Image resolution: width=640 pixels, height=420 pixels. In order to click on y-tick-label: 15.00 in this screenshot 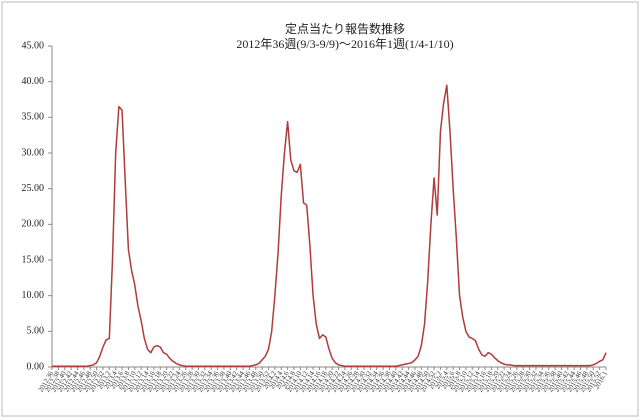, I will do `click(33, 259)`.